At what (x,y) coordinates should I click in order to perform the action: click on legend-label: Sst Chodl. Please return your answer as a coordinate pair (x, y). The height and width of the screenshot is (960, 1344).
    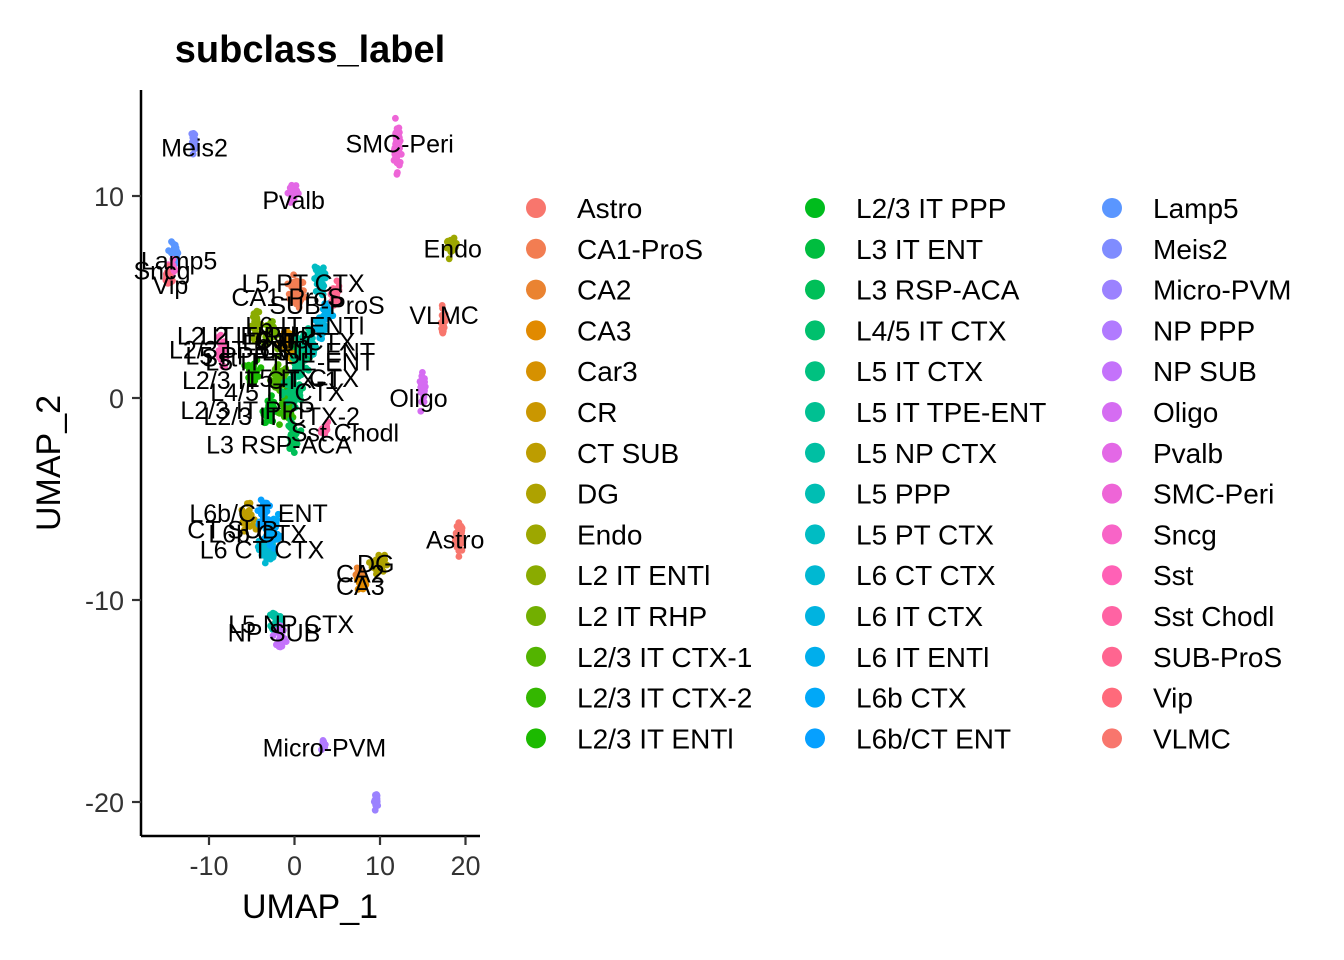
    Looking at the image, I should click on (1213, 616).